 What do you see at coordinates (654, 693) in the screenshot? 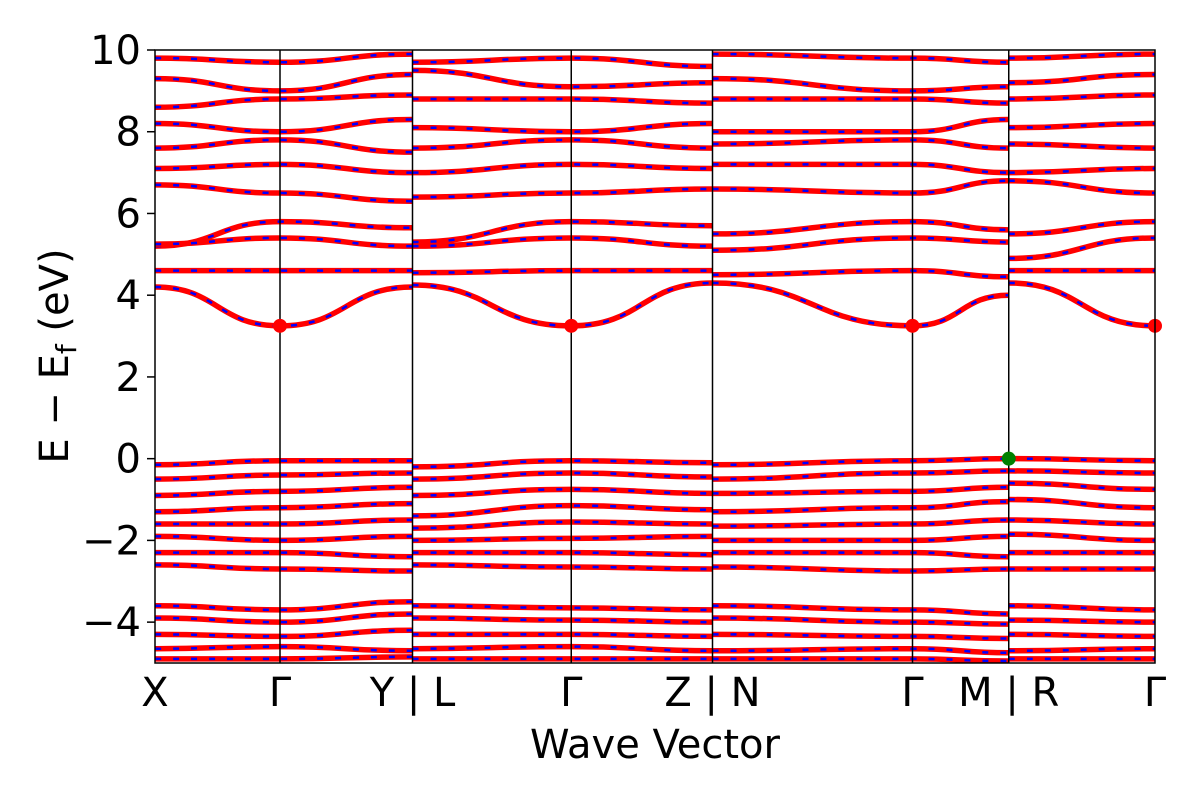
I see `x-axis-ticks: X Γ Y | L Γ Z | N Γ M | R Γ` at bounding box center [654, 693].